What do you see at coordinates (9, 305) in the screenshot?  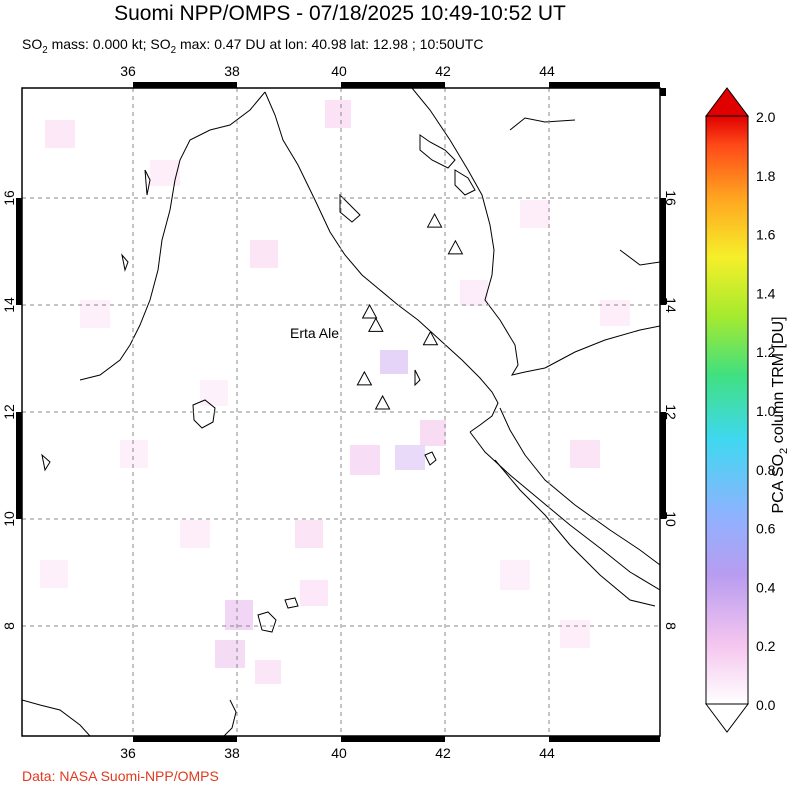 I see `lat-left-tick: 14` at bounding box center [9, 305].